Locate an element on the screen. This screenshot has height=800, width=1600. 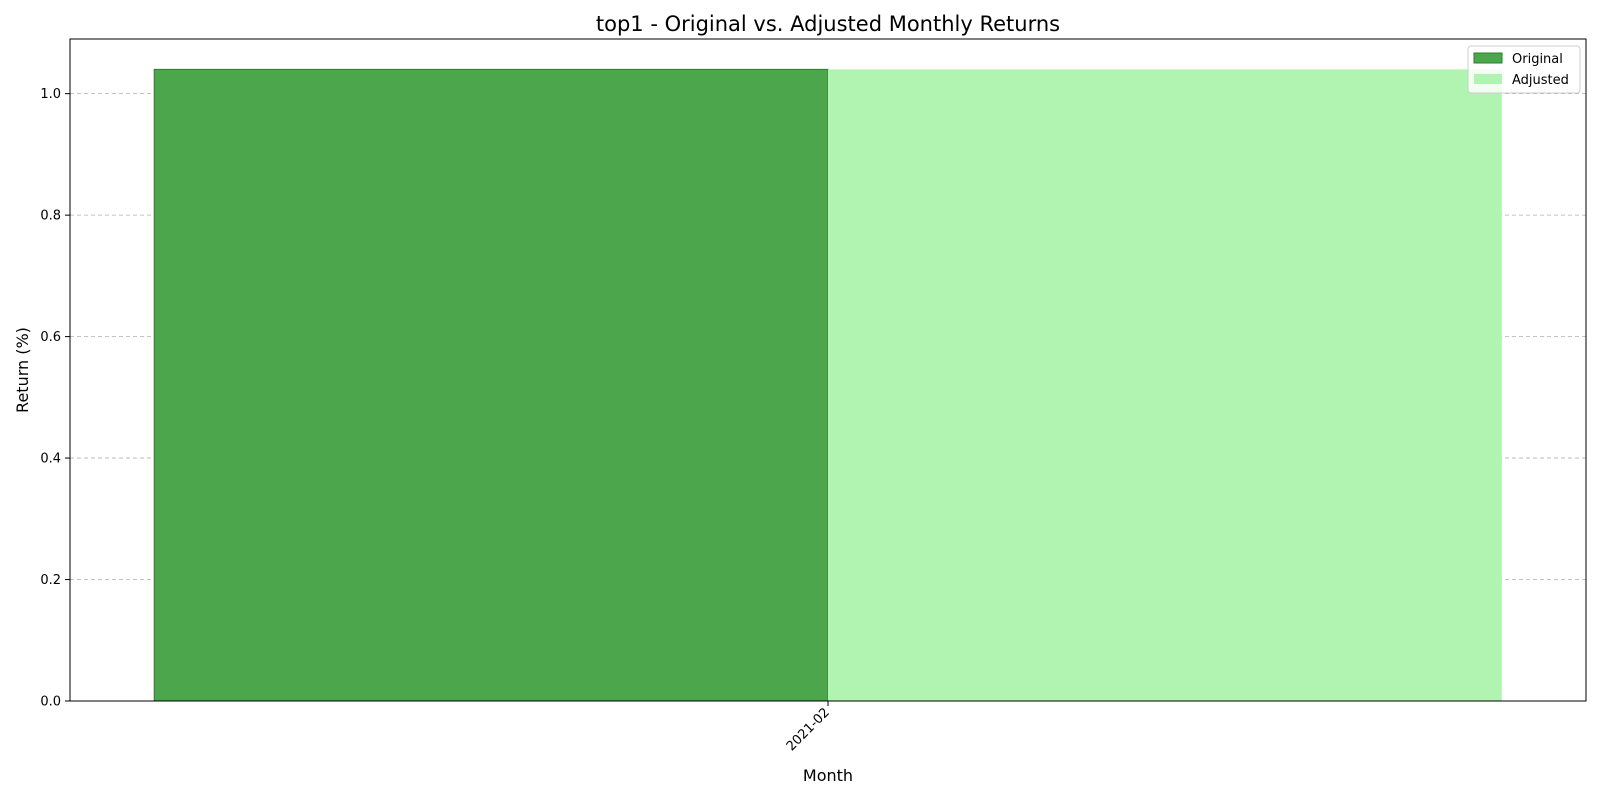
x-axis-label: Month is located at coordinates (828, 775).